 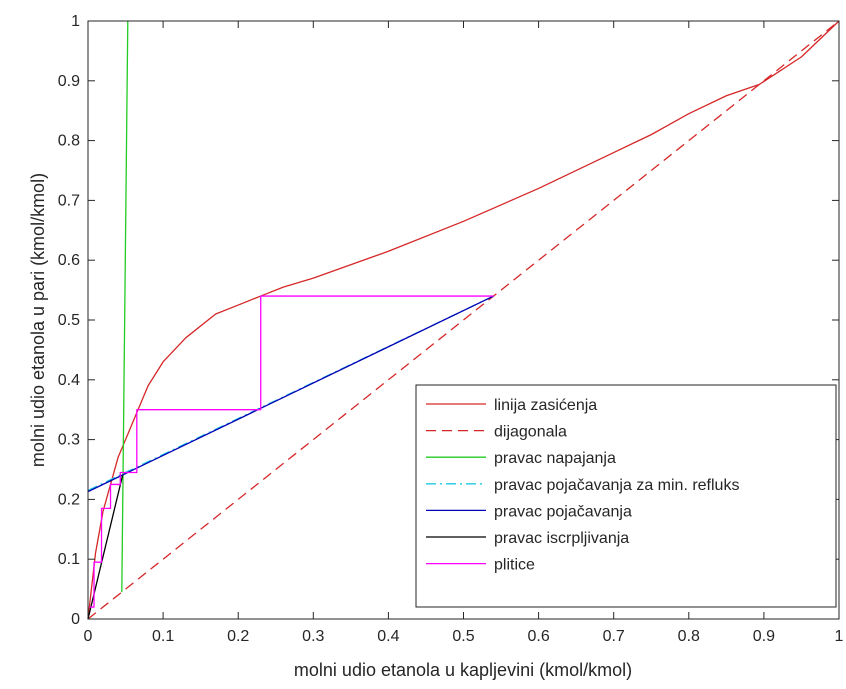 I want to click on y-tick-label: 0.6, so click(x=69, y=260).